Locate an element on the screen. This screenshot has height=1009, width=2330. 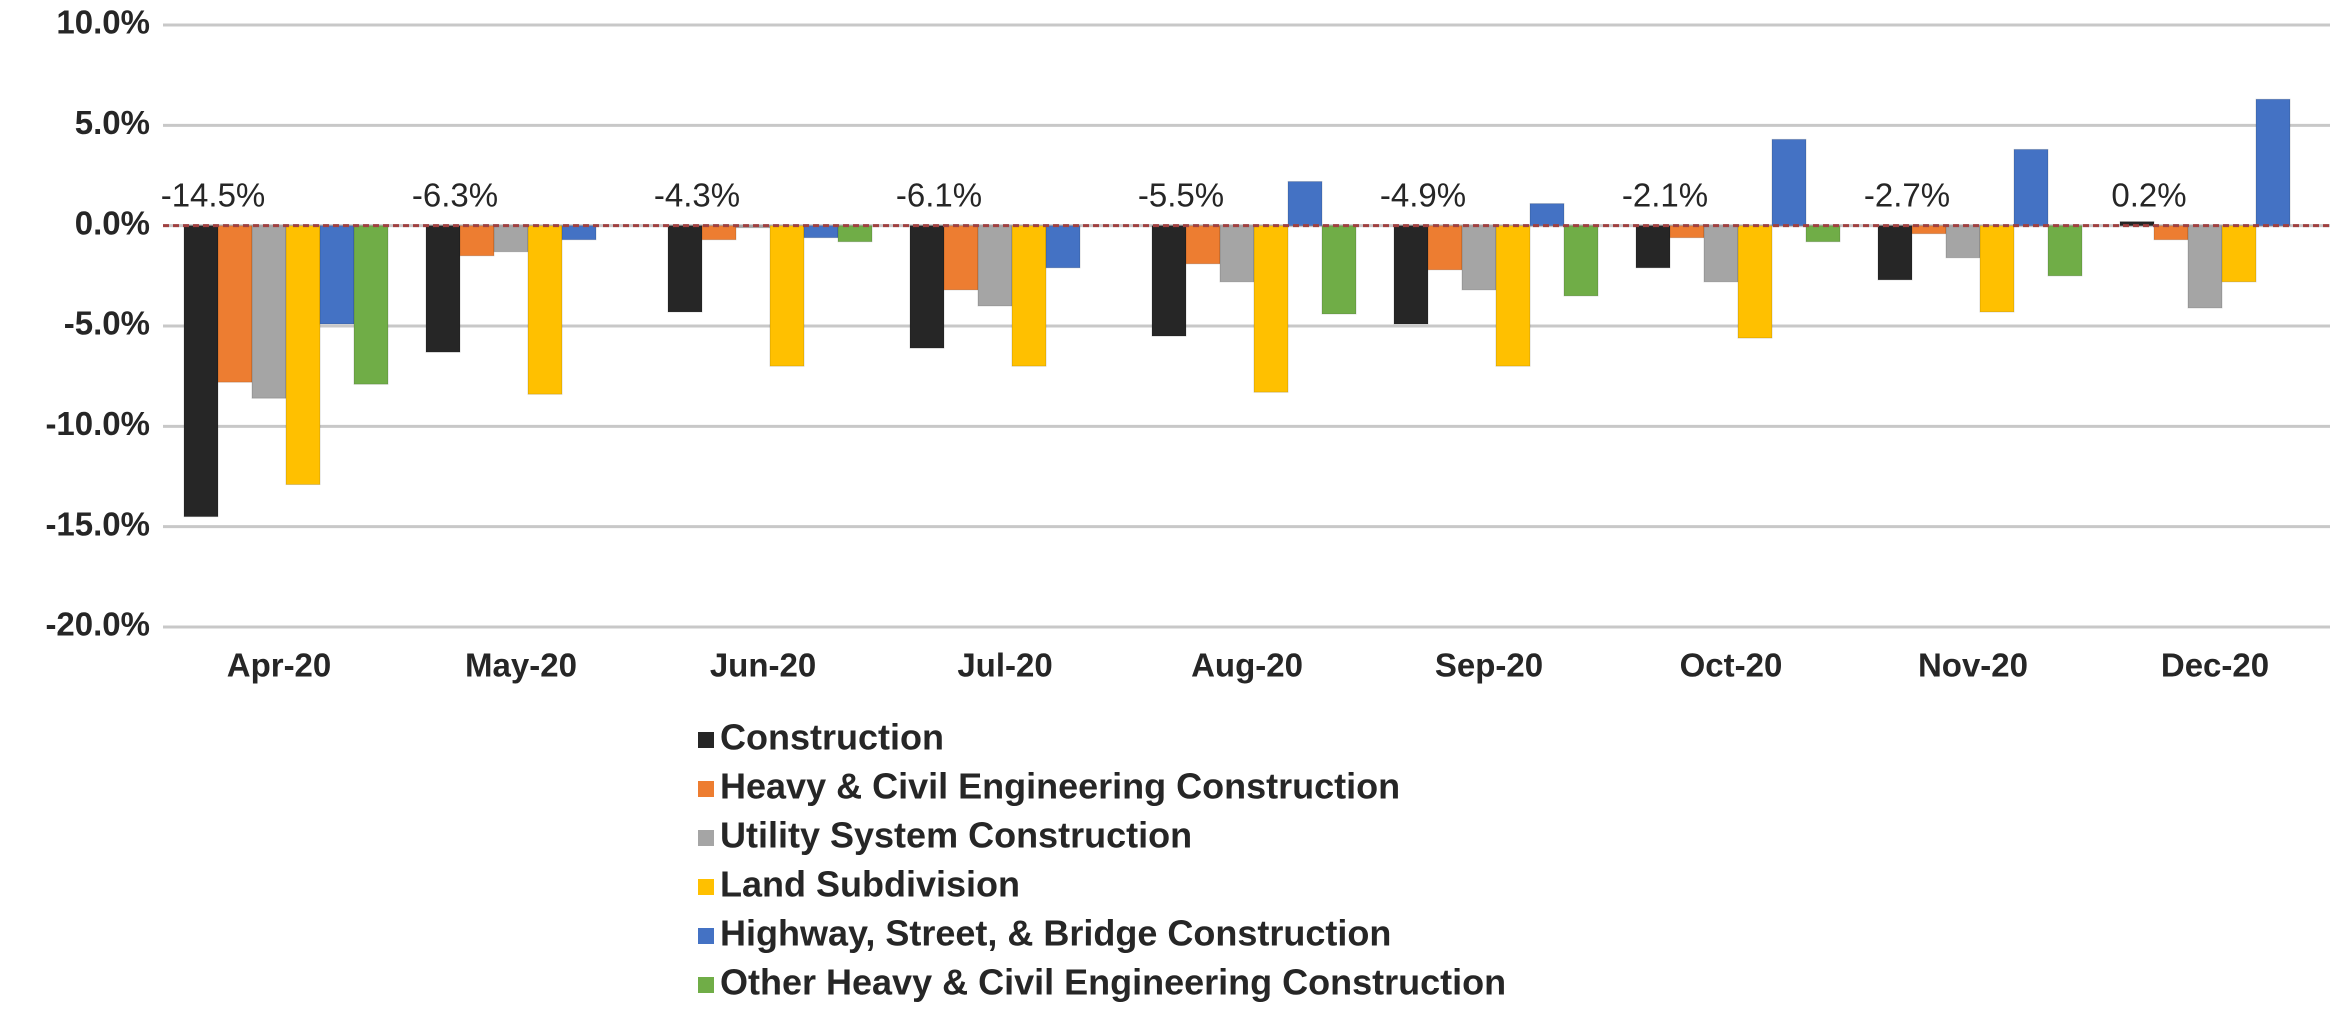
legend-label: Construction is located at coordinates (832, 737).